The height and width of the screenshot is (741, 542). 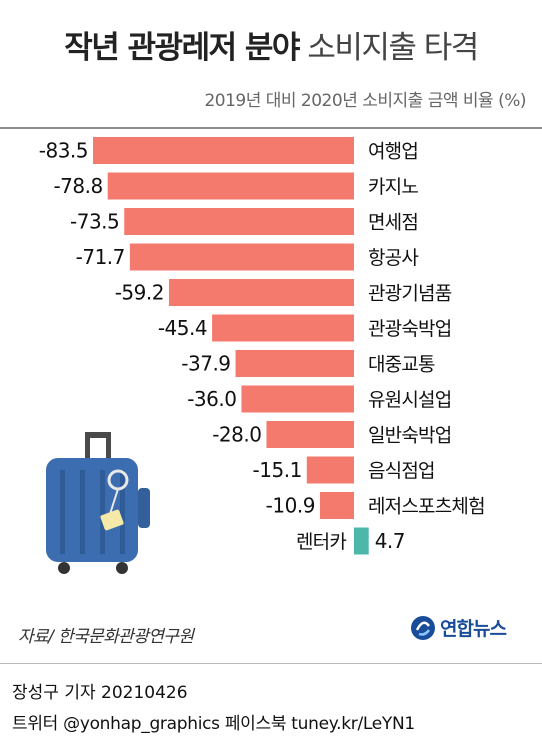 I want to click on value-label-2: -78.8, so click(x=77, y=186).